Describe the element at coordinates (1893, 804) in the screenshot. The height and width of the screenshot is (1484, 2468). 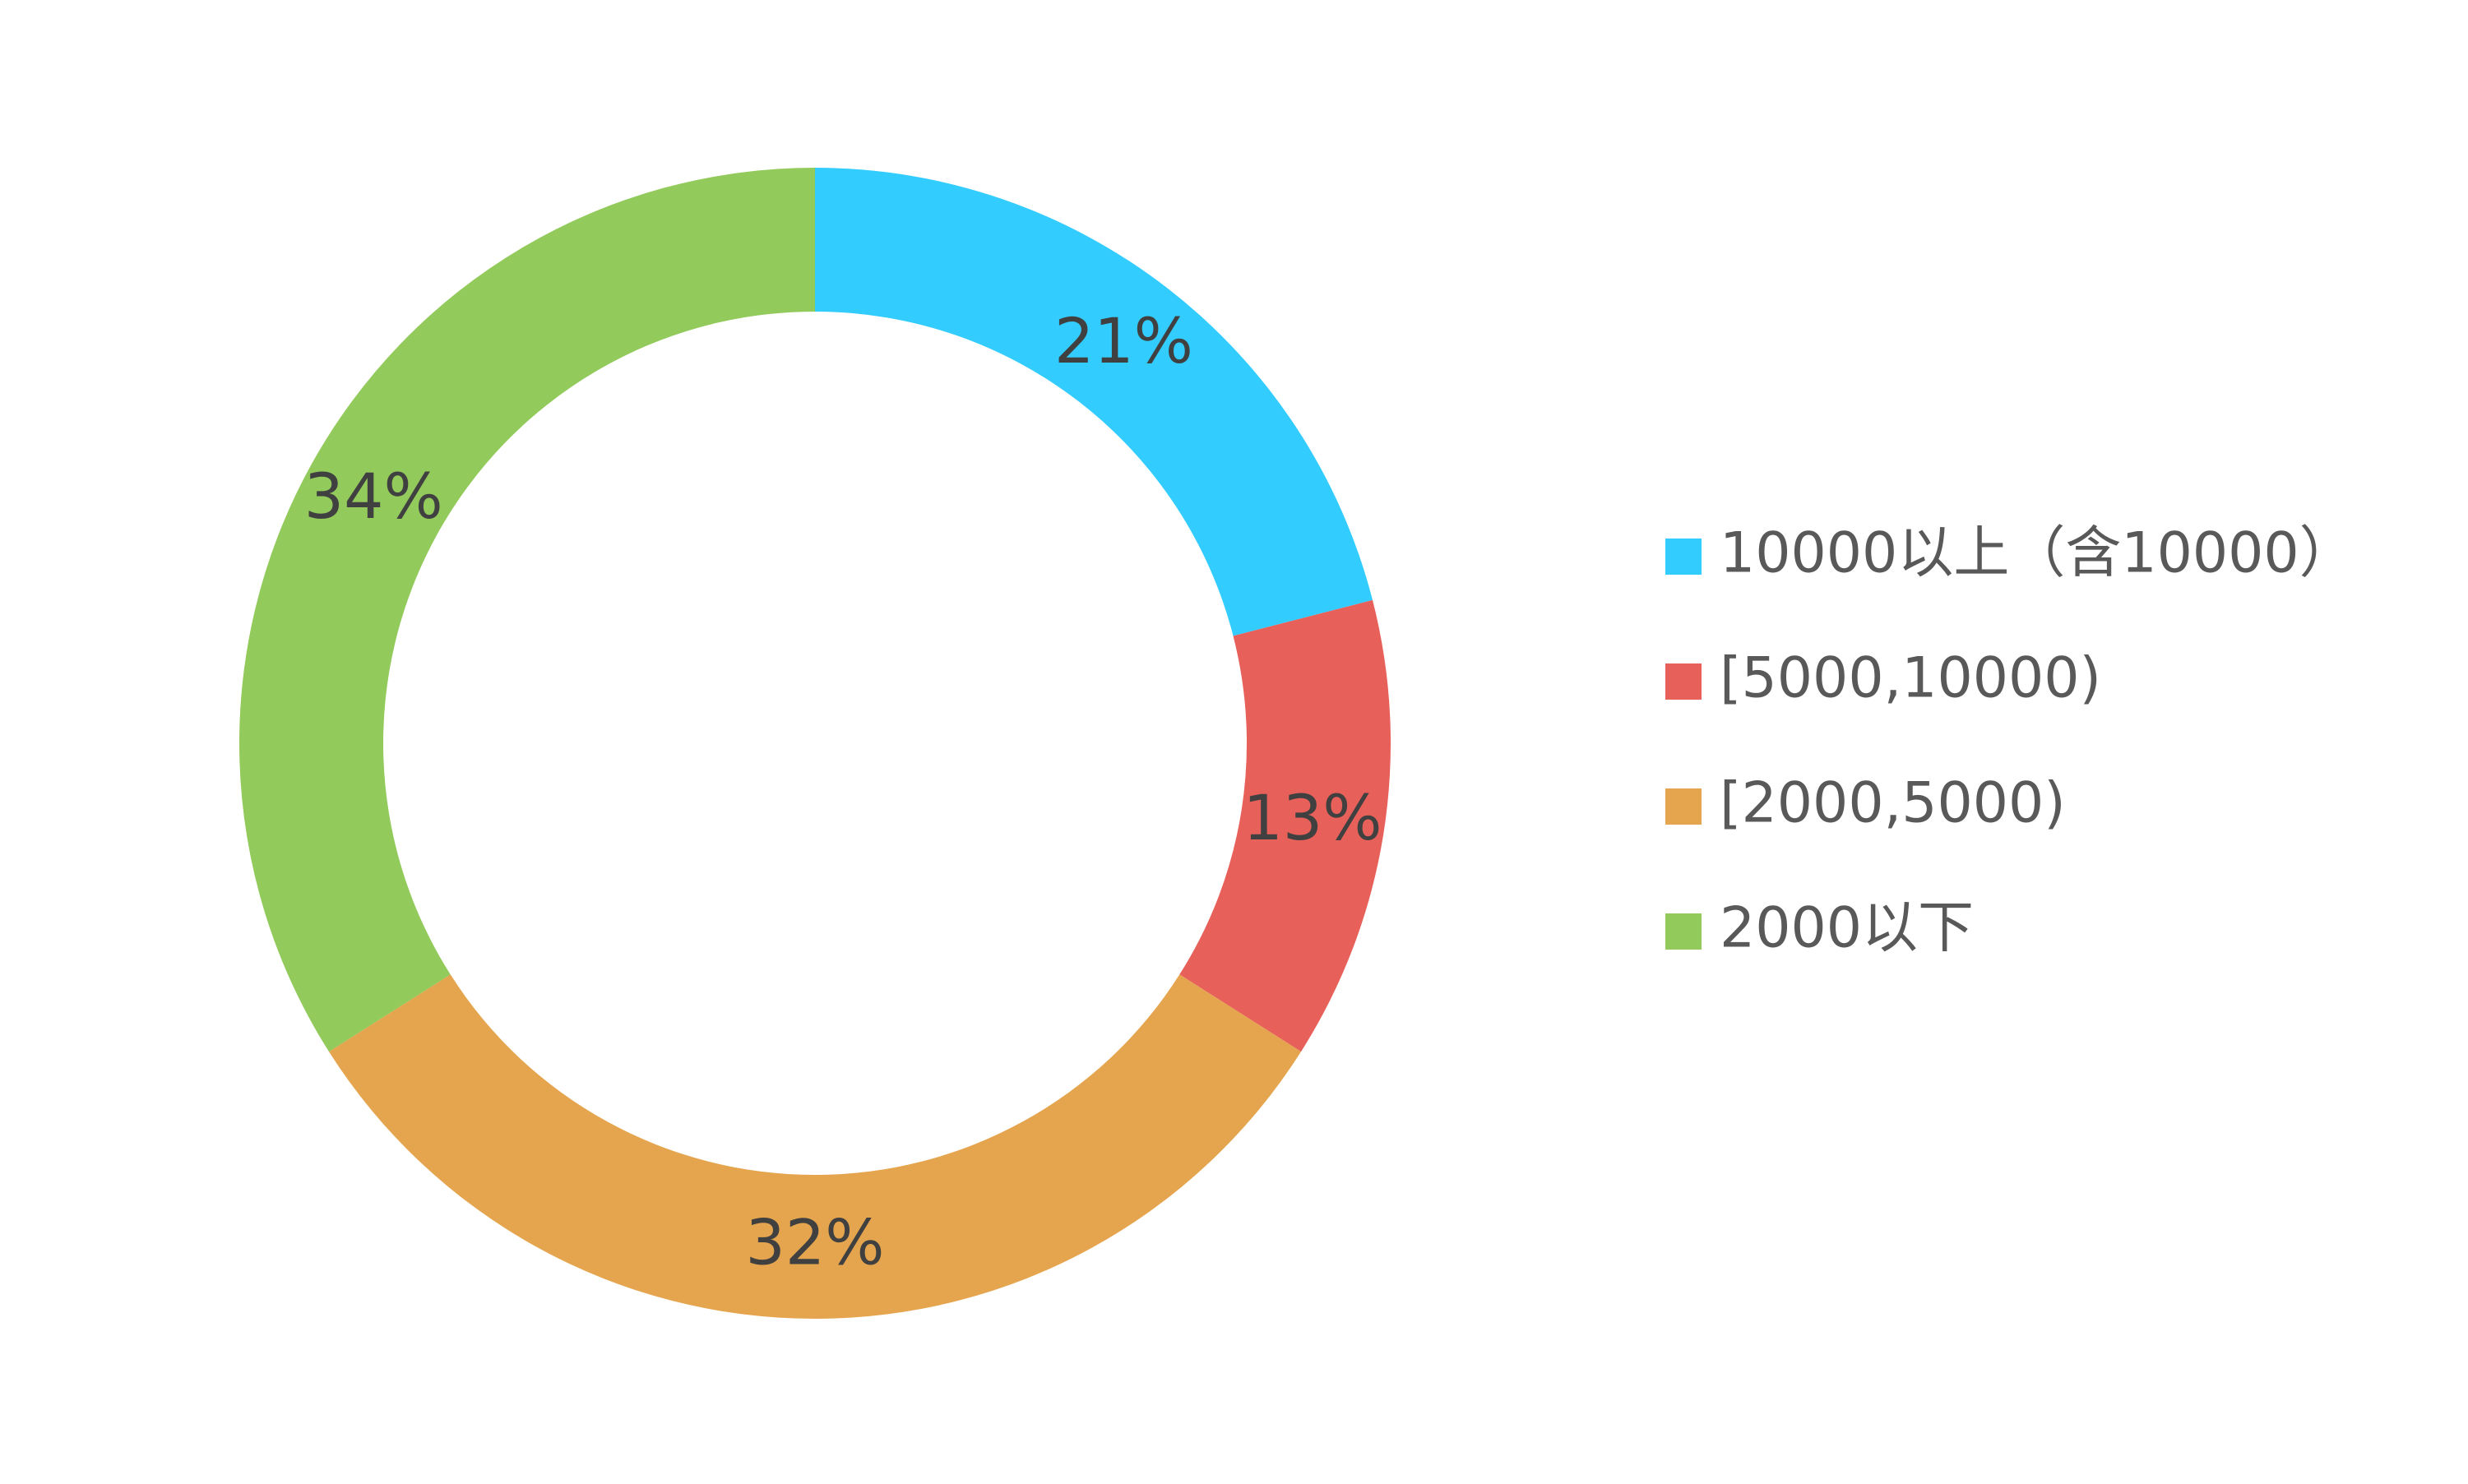
I see `legend-text: [2000,5000)` at that location.